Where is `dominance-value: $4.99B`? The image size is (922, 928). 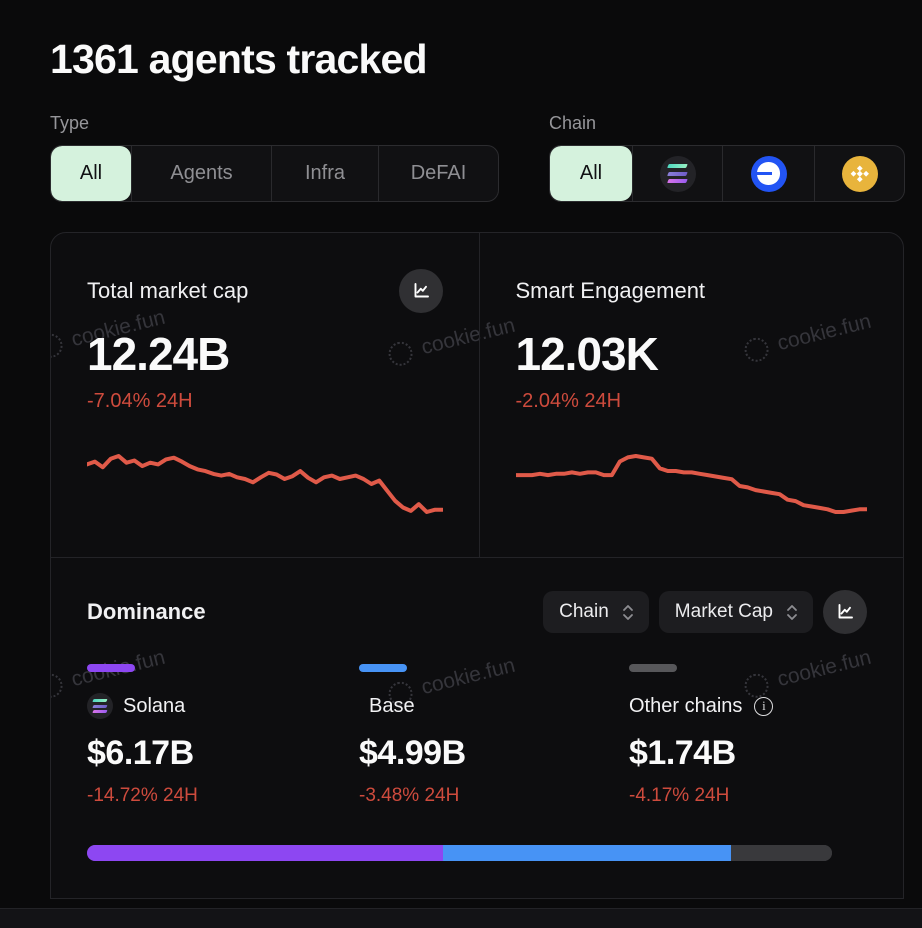 dominance-value: $4.99B is located at coordinates (412, 753).